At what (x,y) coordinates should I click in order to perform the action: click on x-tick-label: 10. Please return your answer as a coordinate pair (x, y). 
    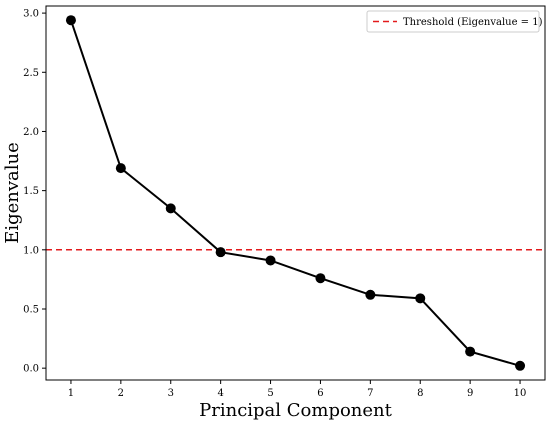
    Looking at the image, I should click on (520, 393).